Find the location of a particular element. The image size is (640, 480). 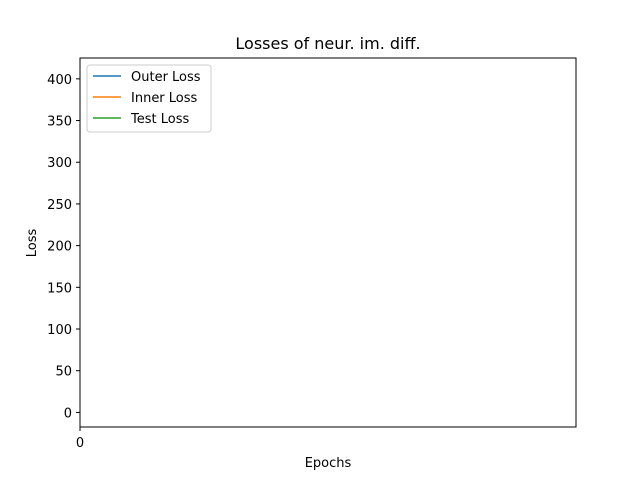

y-tick-label: 200 is located at coordinates (59, 247).